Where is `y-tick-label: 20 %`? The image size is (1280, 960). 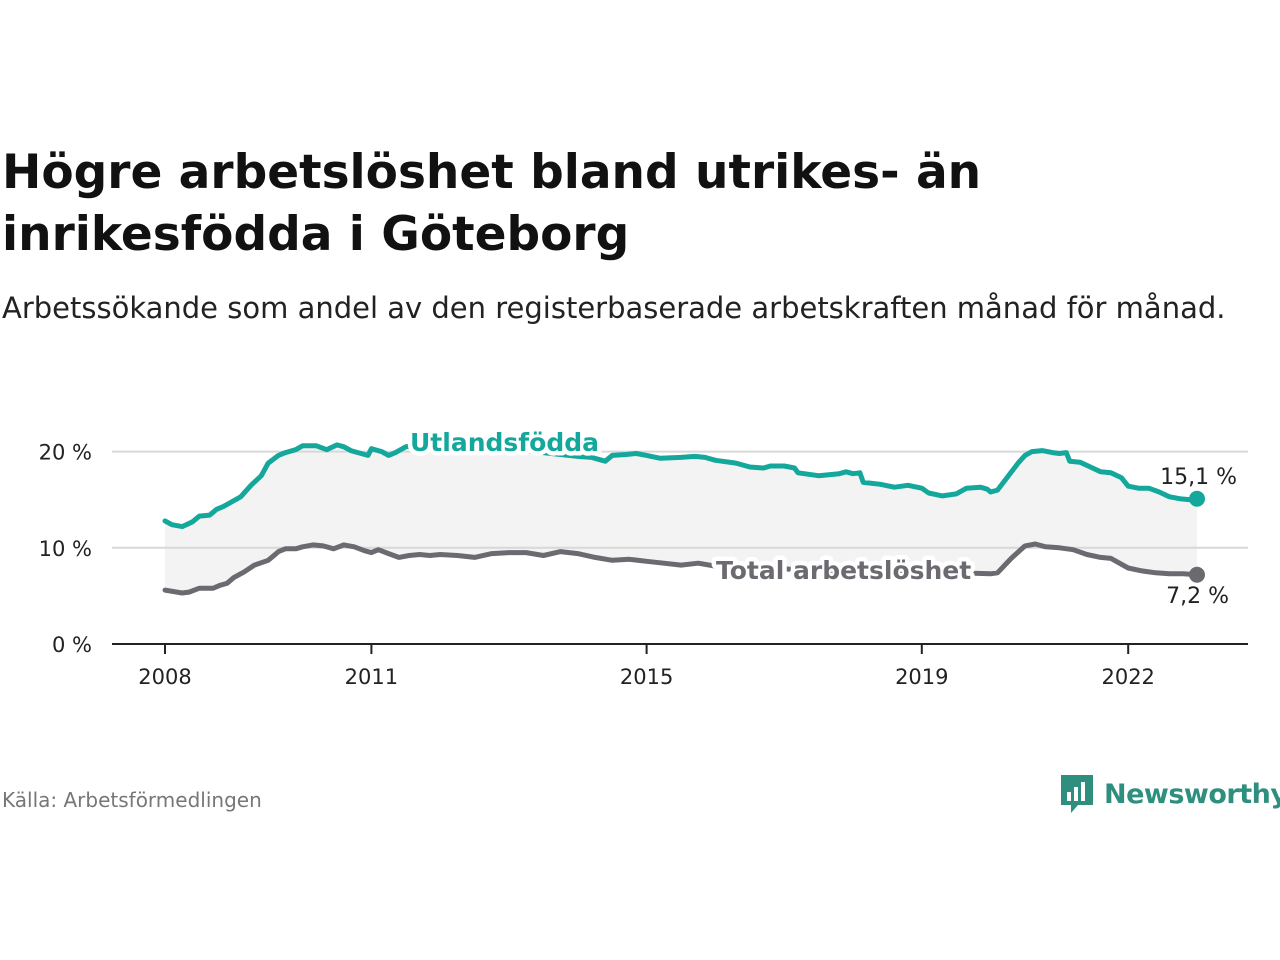
y-tick-label: 20 % is located at coordinates (65, 453).